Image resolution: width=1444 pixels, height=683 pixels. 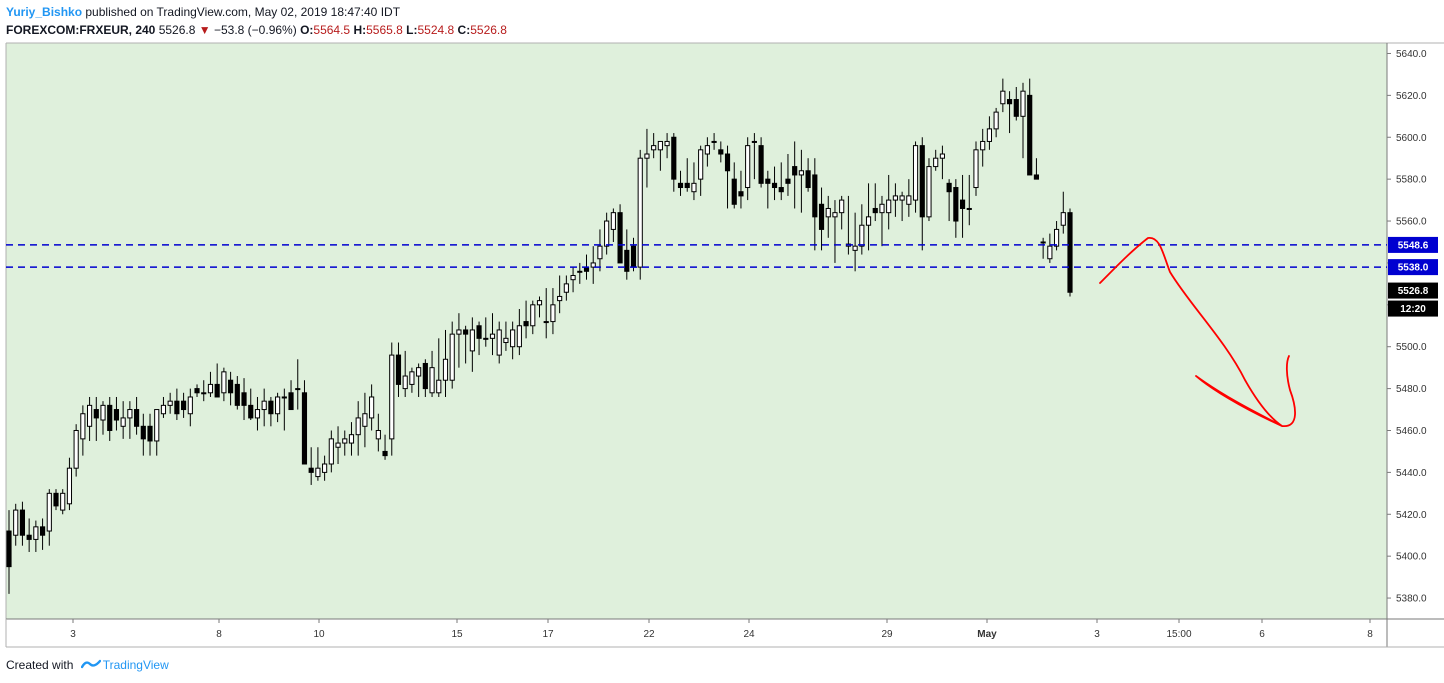 I want to click on tradingview-logo-icon, so click(x=90, y=666).